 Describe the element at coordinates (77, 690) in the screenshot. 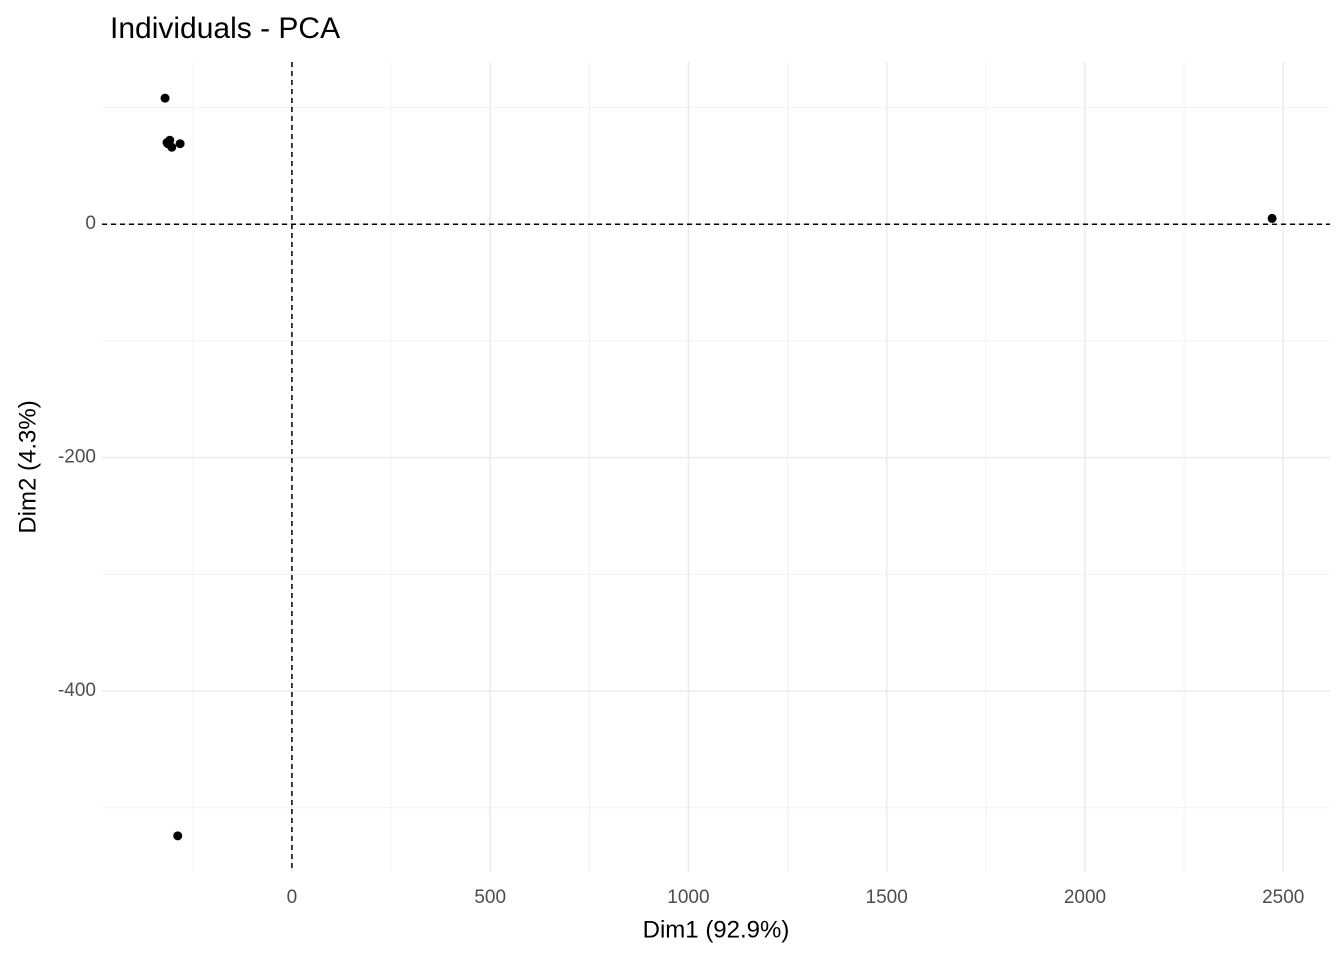

I see `y-tick-label: -400` at that location.